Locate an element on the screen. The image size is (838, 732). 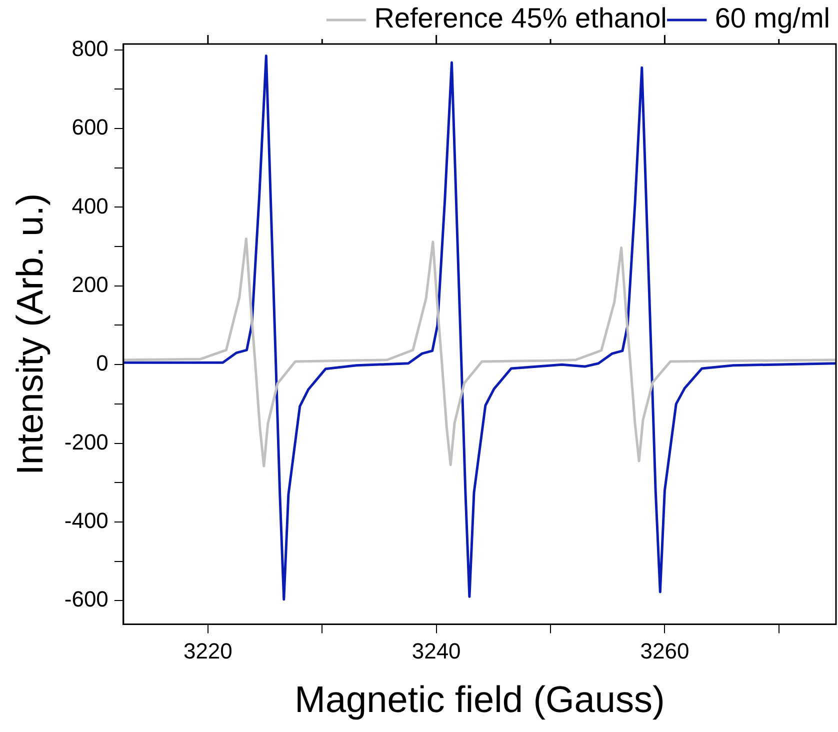
y-tick-label: -200 is located at coordinates (86, 441).